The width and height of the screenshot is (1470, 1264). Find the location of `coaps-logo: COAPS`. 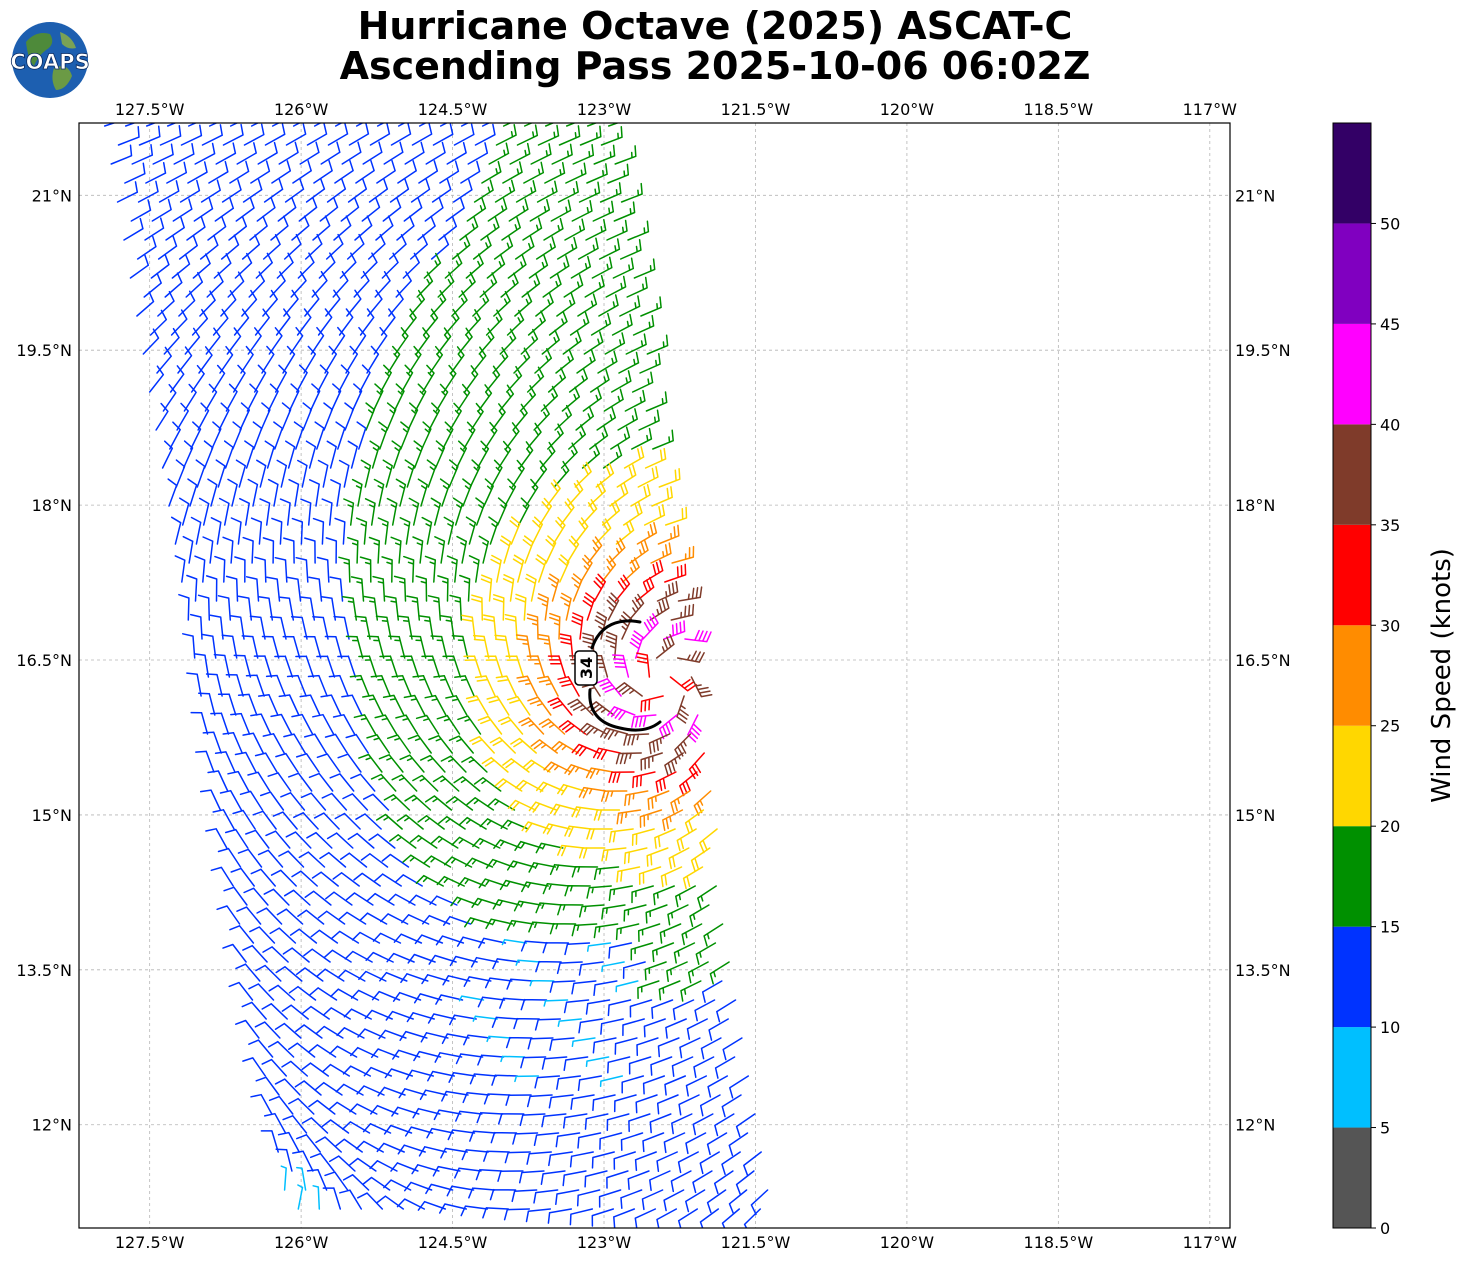

coaps-logo: COAPS is located at coordinates (50, 60).